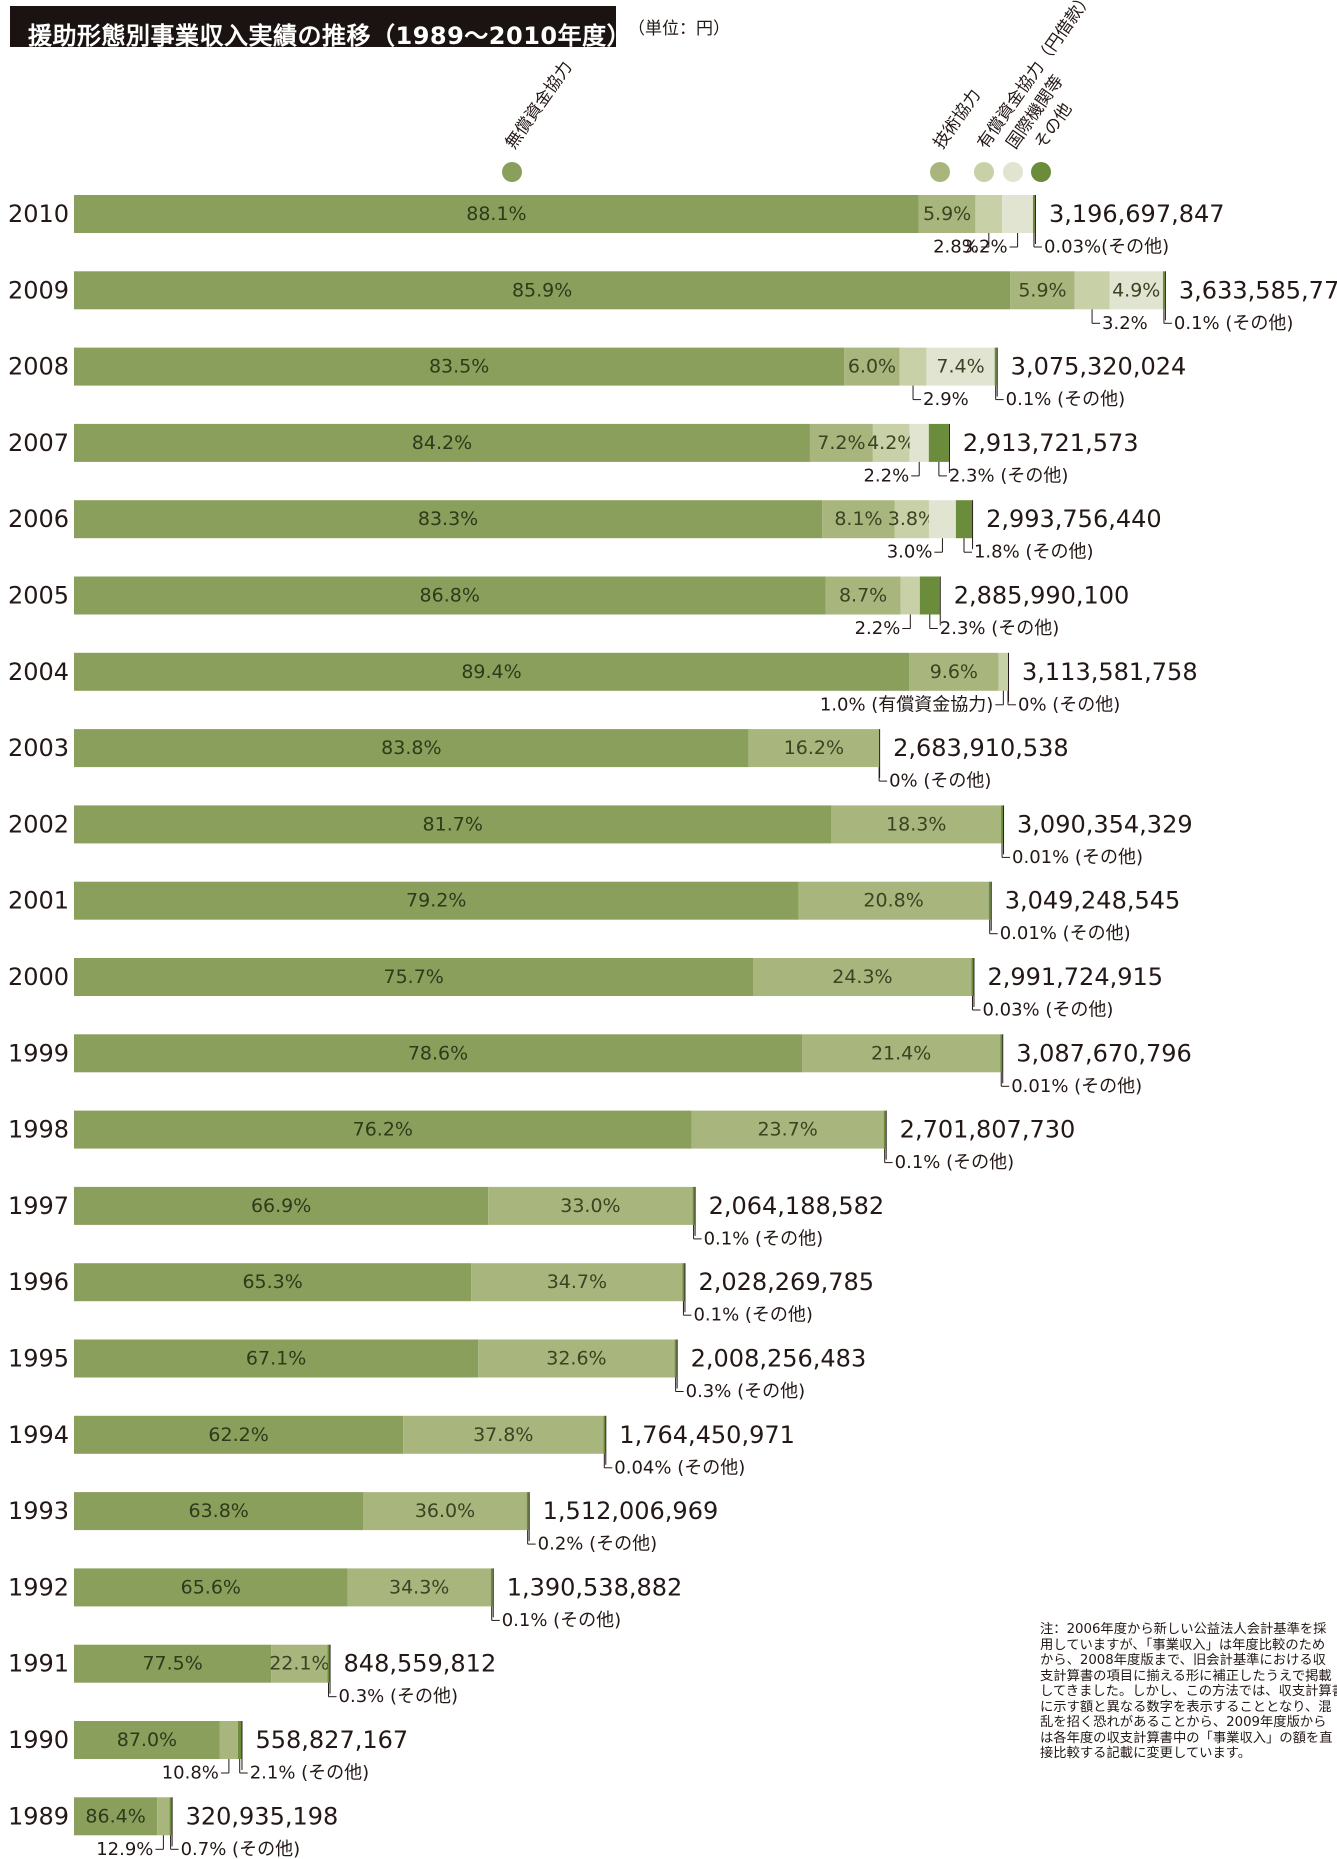 This screenshot has width=1337, height=1859. I want to click on segment-label: 83.8%, so click(411, 748).